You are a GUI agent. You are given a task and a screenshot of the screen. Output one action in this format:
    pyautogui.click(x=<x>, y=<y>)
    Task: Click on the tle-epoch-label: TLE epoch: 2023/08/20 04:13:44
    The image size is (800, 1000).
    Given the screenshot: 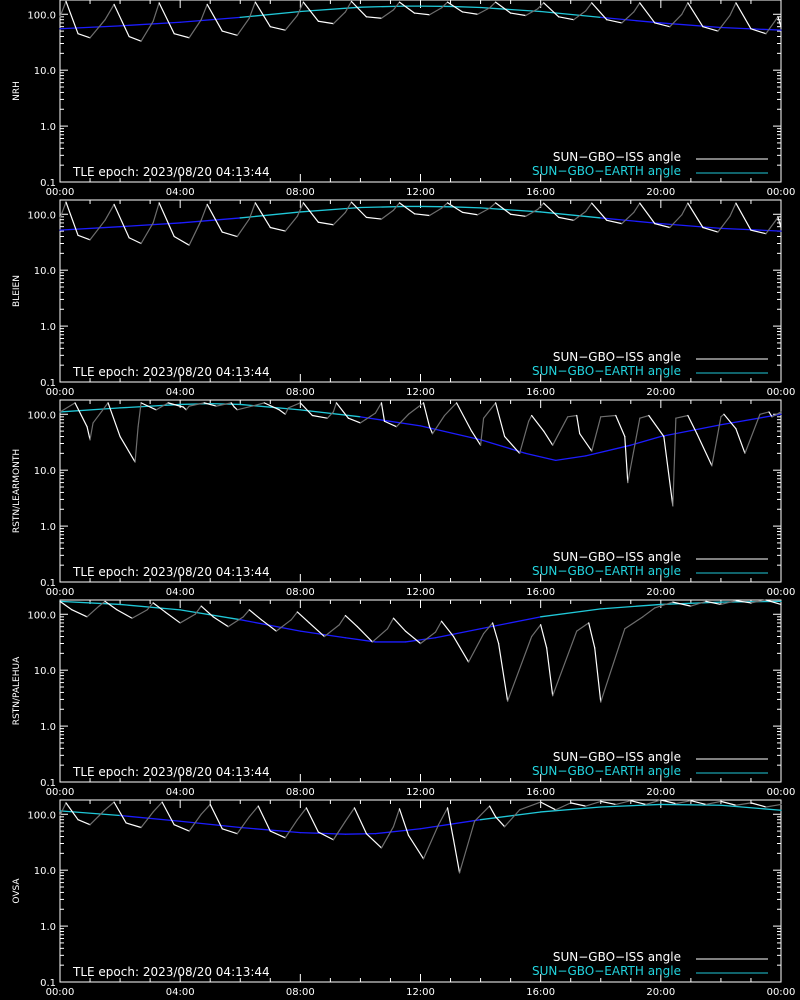 What is the action you would take?
    pyautogui.click(x=171, y=972)
    